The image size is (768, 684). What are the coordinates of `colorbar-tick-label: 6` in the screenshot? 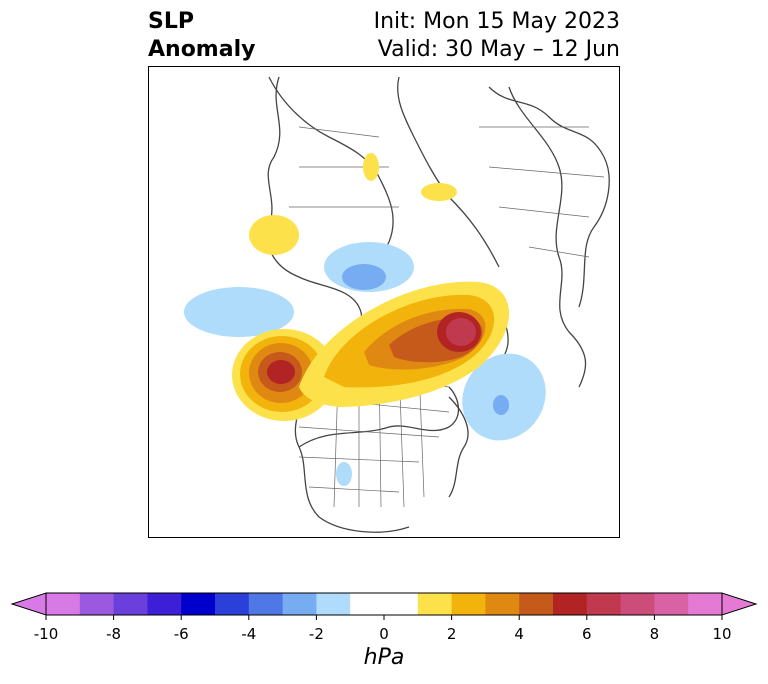 It's located at (587, 634).